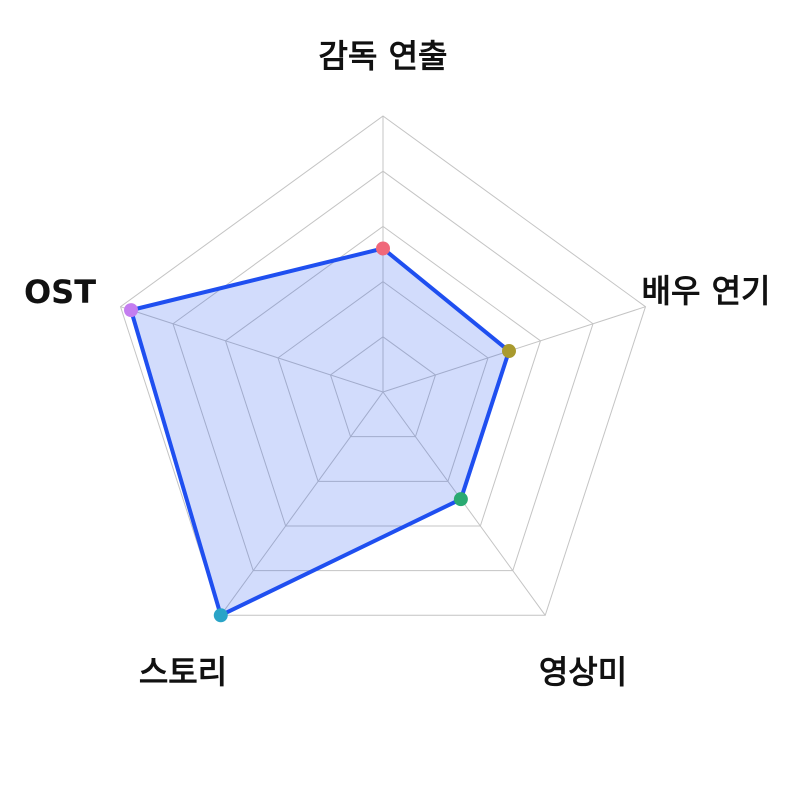 This screenshot has height=800, width=800. Describe the element at coordinates (383, 56) in the screenshot. I see `axis-label-directing: 감독 연출` at that location.